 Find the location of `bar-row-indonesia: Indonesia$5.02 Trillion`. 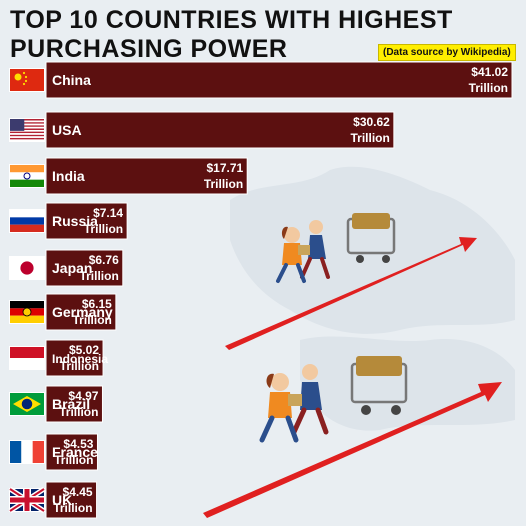

bar-row-indonesia: Indonesia$5.02 Trillion is located at coordinates (58, 358).